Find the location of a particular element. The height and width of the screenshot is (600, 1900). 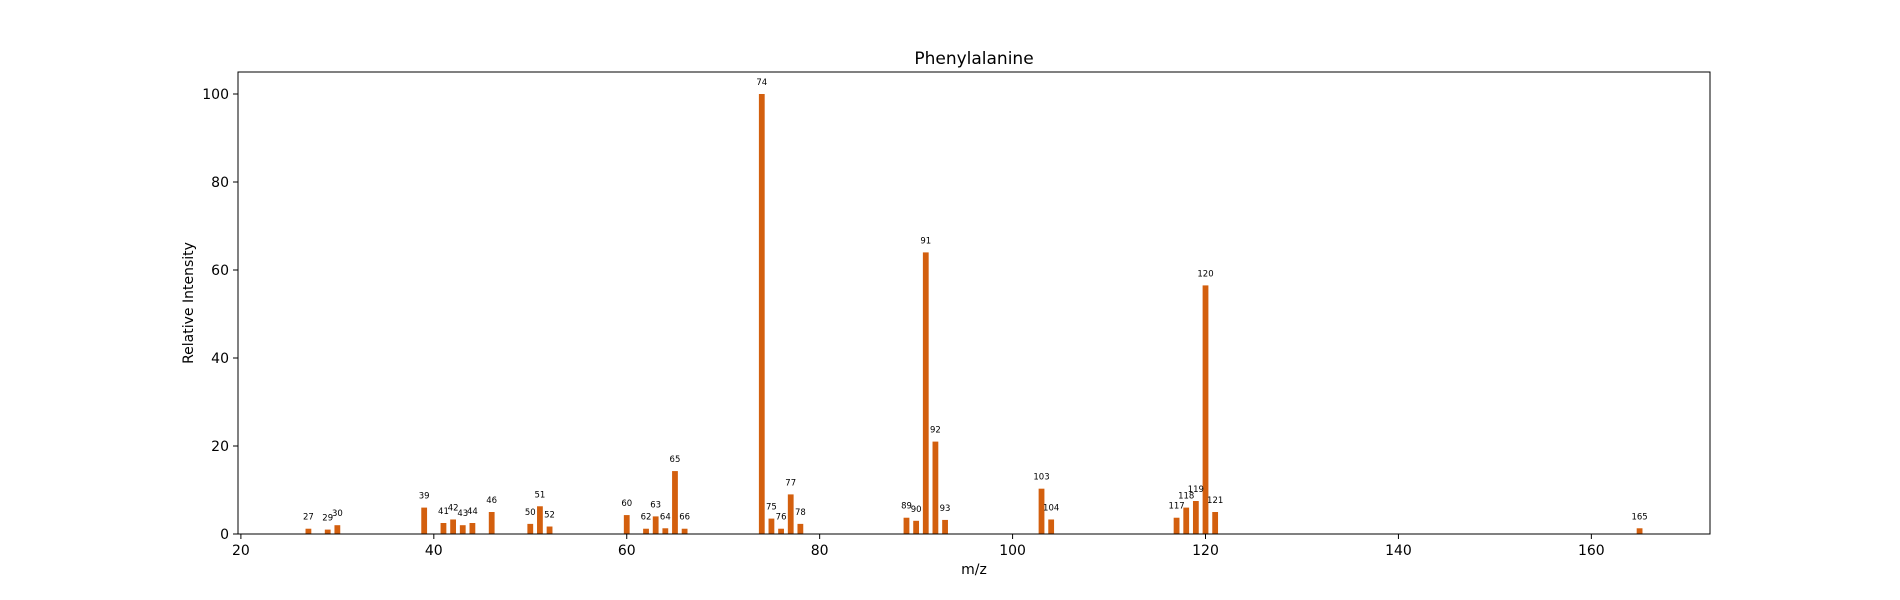

y-tick-label-80: 80 is located at coordinates (220, 183).